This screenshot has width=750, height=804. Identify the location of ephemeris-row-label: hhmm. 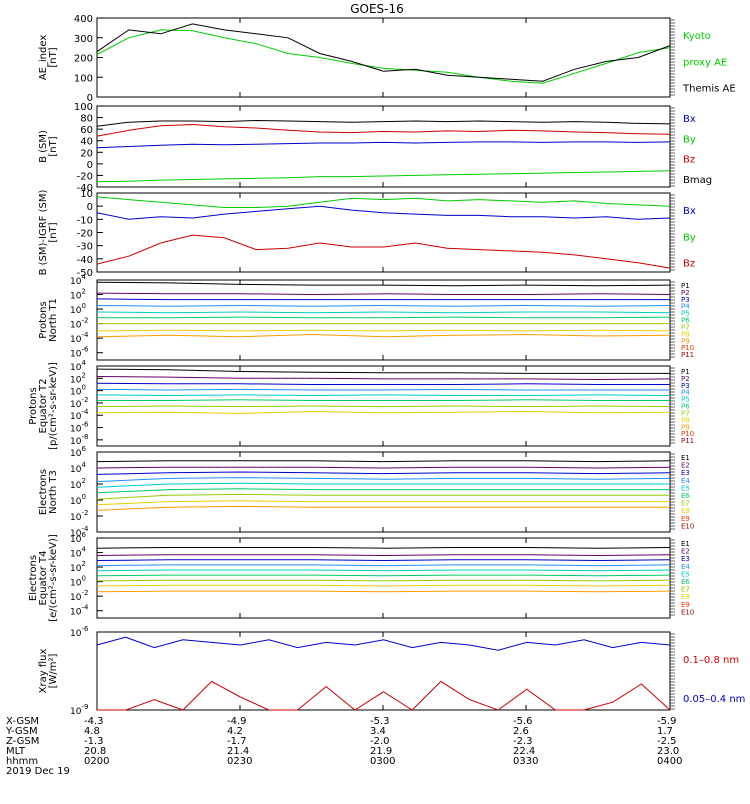
(22, 761).